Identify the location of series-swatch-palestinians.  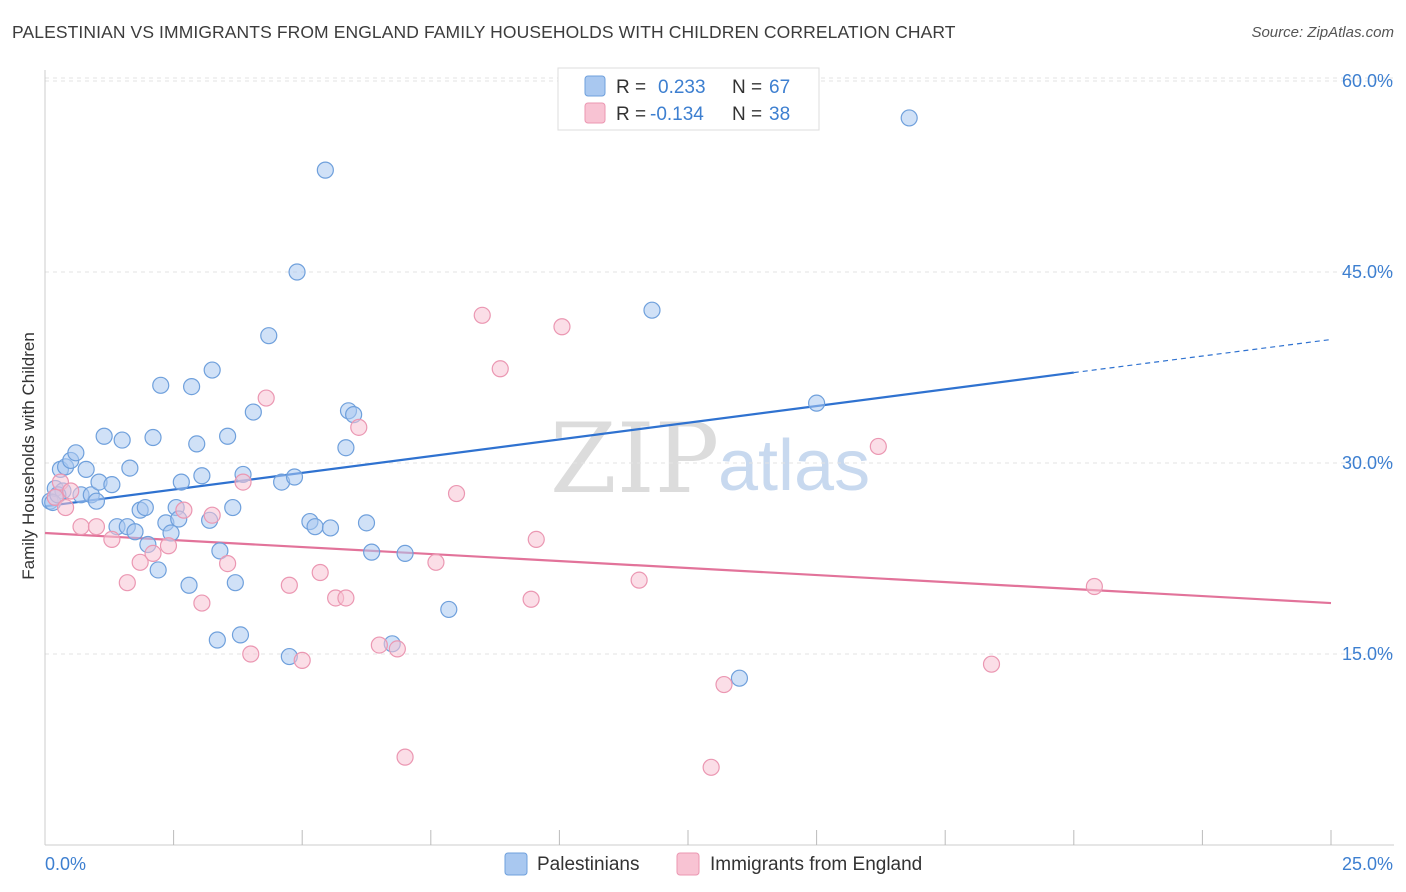
(516, 864).